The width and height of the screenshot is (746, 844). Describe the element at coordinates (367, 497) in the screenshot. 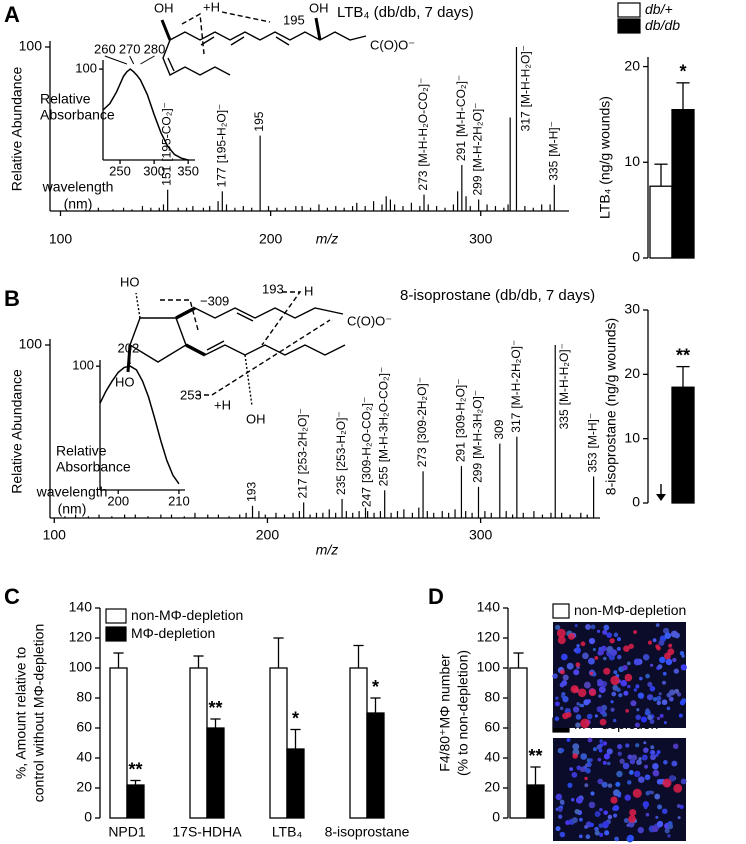

I see `peak-mz: 247` at that location.